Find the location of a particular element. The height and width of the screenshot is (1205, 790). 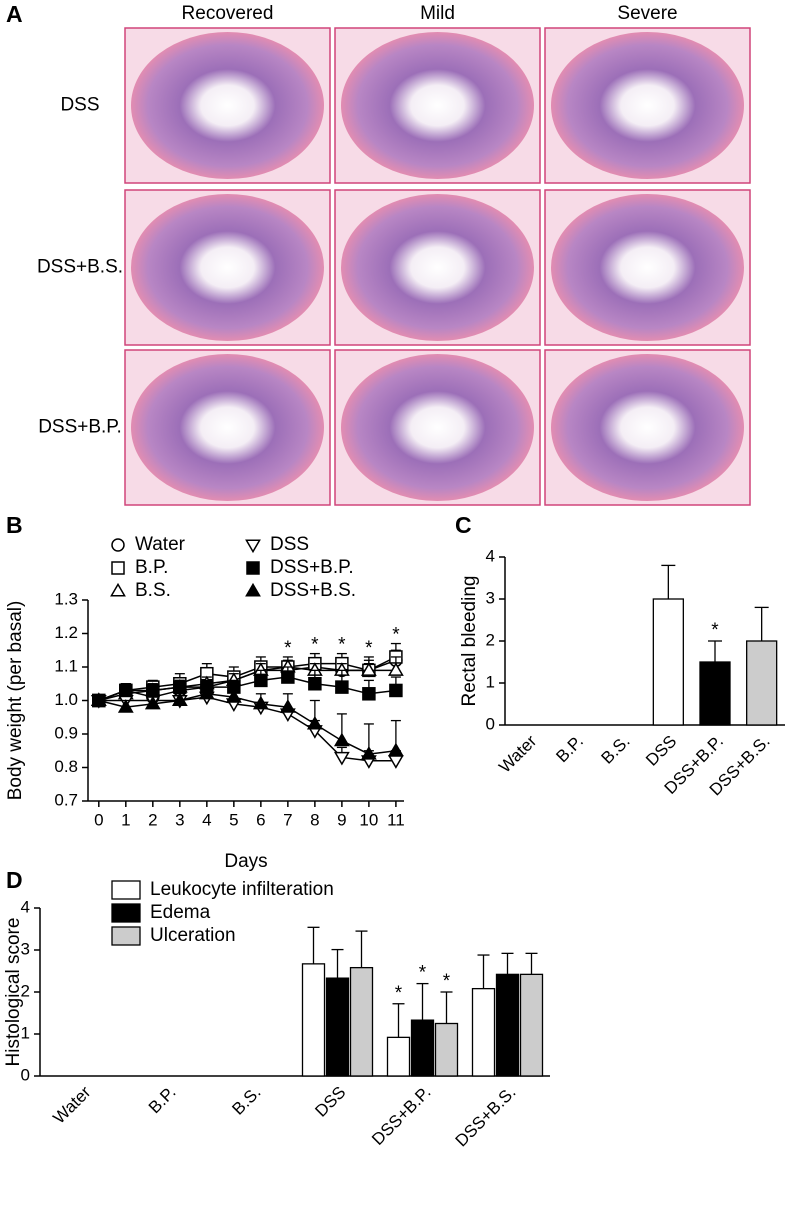

y-tick-label: 1.2 is located at coordinates (66, 632).